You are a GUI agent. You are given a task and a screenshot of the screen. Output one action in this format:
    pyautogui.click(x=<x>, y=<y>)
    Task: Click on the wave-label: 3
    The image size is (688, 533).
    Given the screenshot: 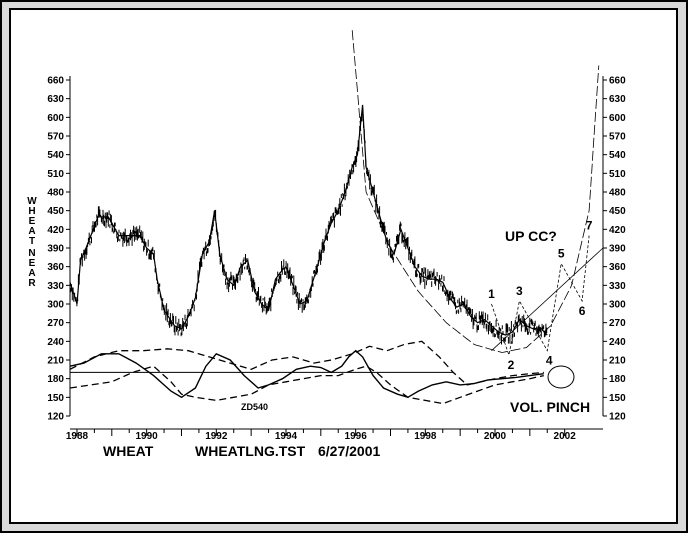 What is the action you would take?
    pyautogui.click(x=519, y=291)
    